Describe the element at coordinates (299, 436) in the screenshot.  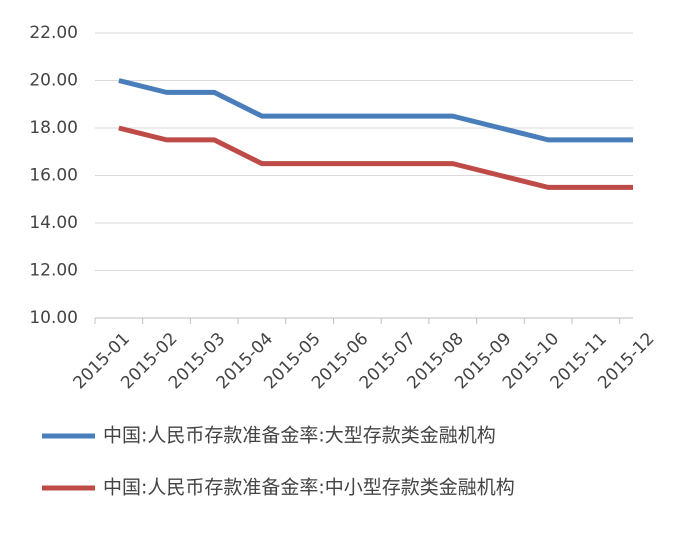
I see `legend-label: 中国:人民币存款准备金率:大型存款类金融机构` at that location.